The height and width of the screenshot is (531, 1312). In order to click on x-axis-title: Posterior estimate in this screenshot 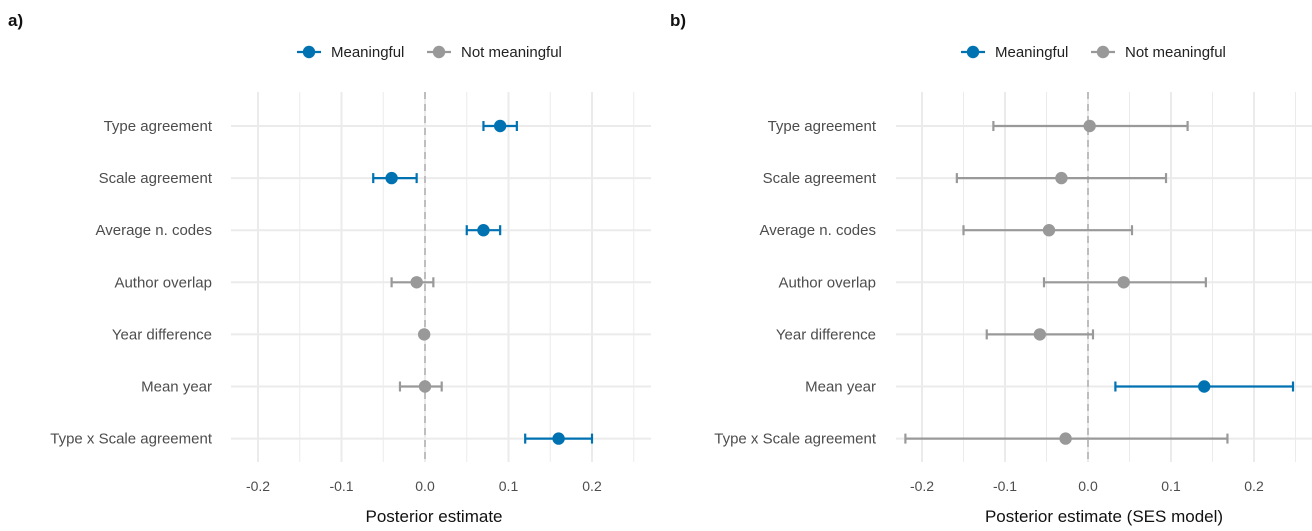, I will do `click(434, 516)`.